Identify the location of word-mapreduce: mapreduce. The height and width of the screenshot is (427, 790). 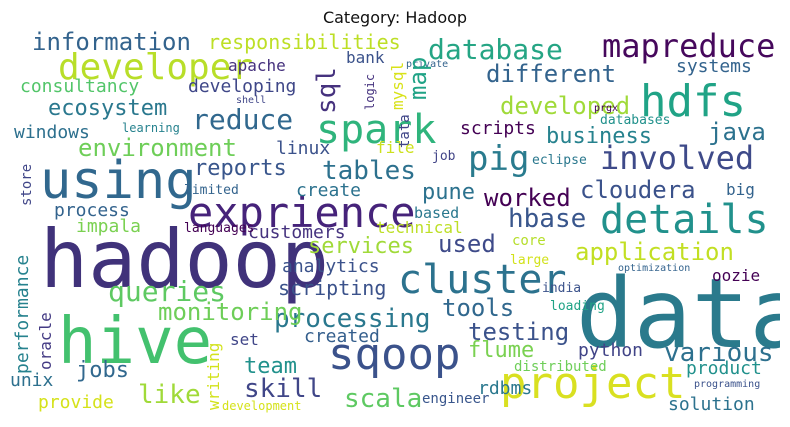
(689, 47).